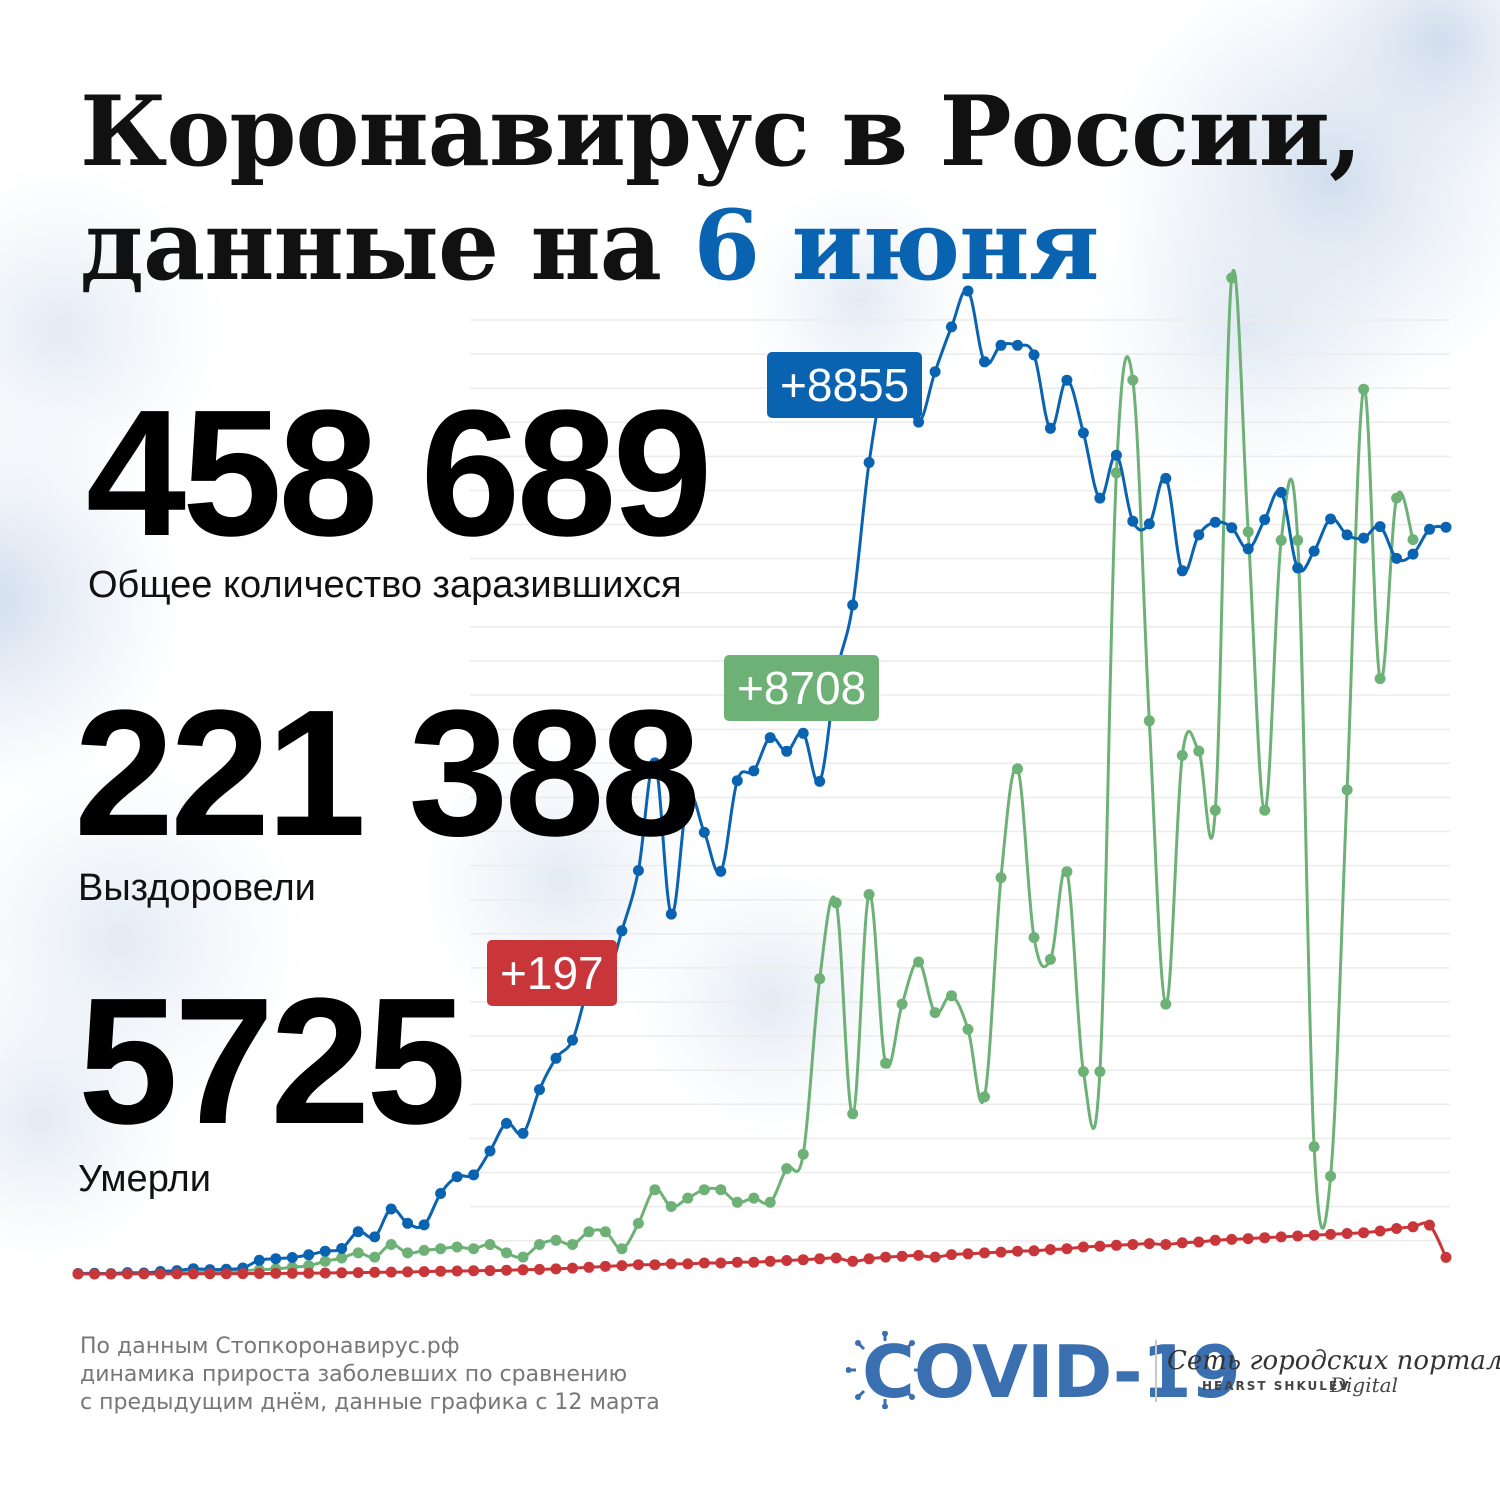 The width and height of the screenshot is (1500, 1500). Describe the element at coordinates (371, 245) in the screenshot. I see `title-line-2-prefix: данные на` at that location.